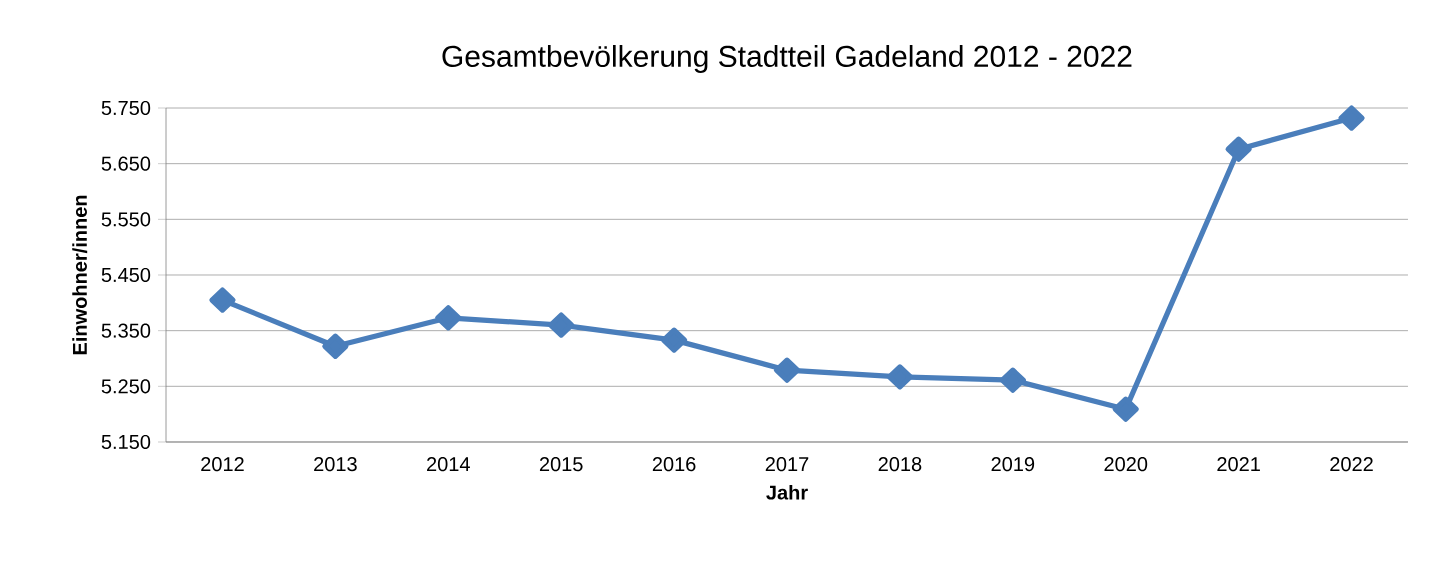 The height and width of the screenshot is (561, 1448). What do you see at coordinates (1126, 464) in the screenshot?
I see `x-tick-label: 2020` at bounding box center [1126, 464].